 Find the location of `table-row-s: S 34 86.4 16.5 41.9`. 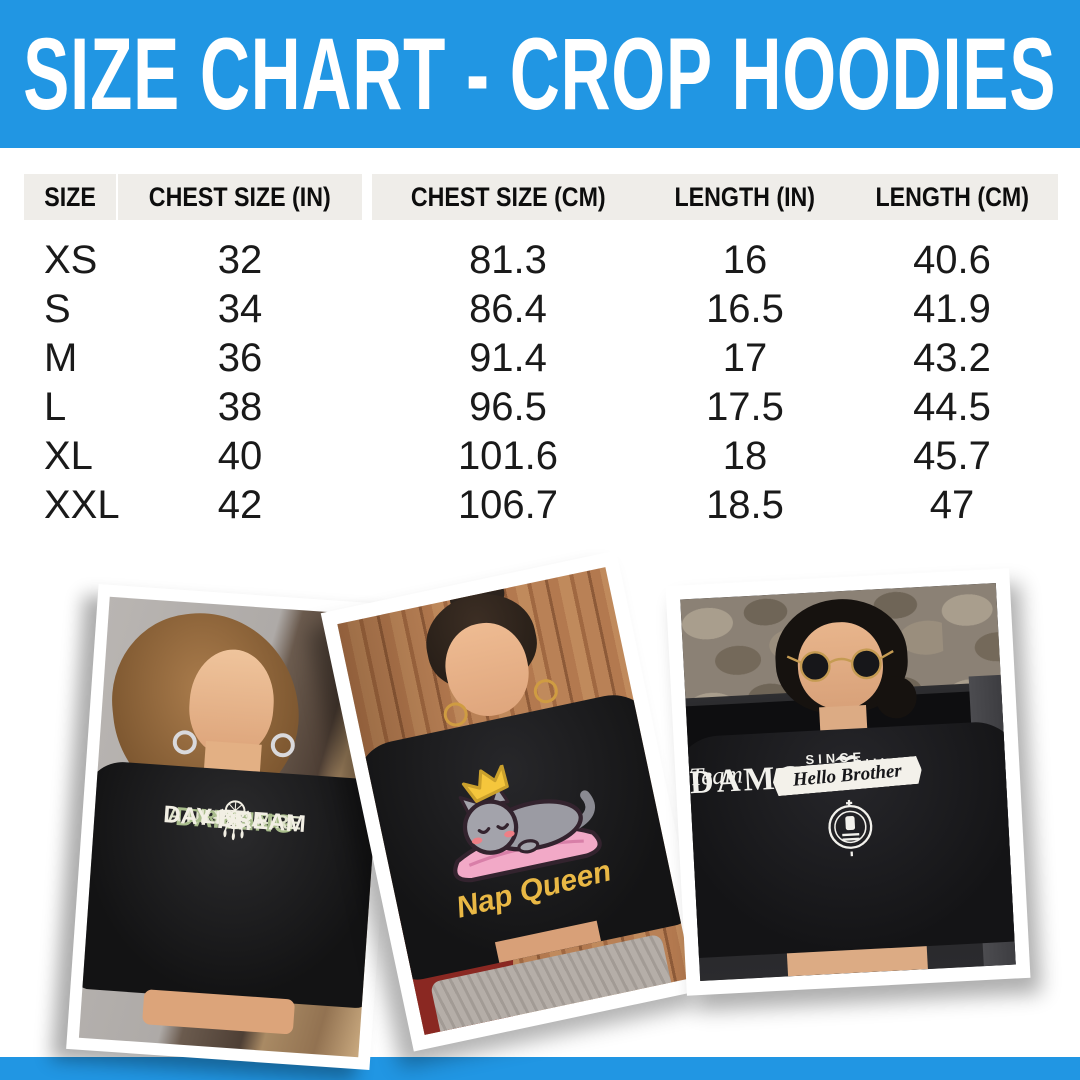

table-row-s: S 34 86.4 16.5 41.9 is located at coordinates (540, 309).